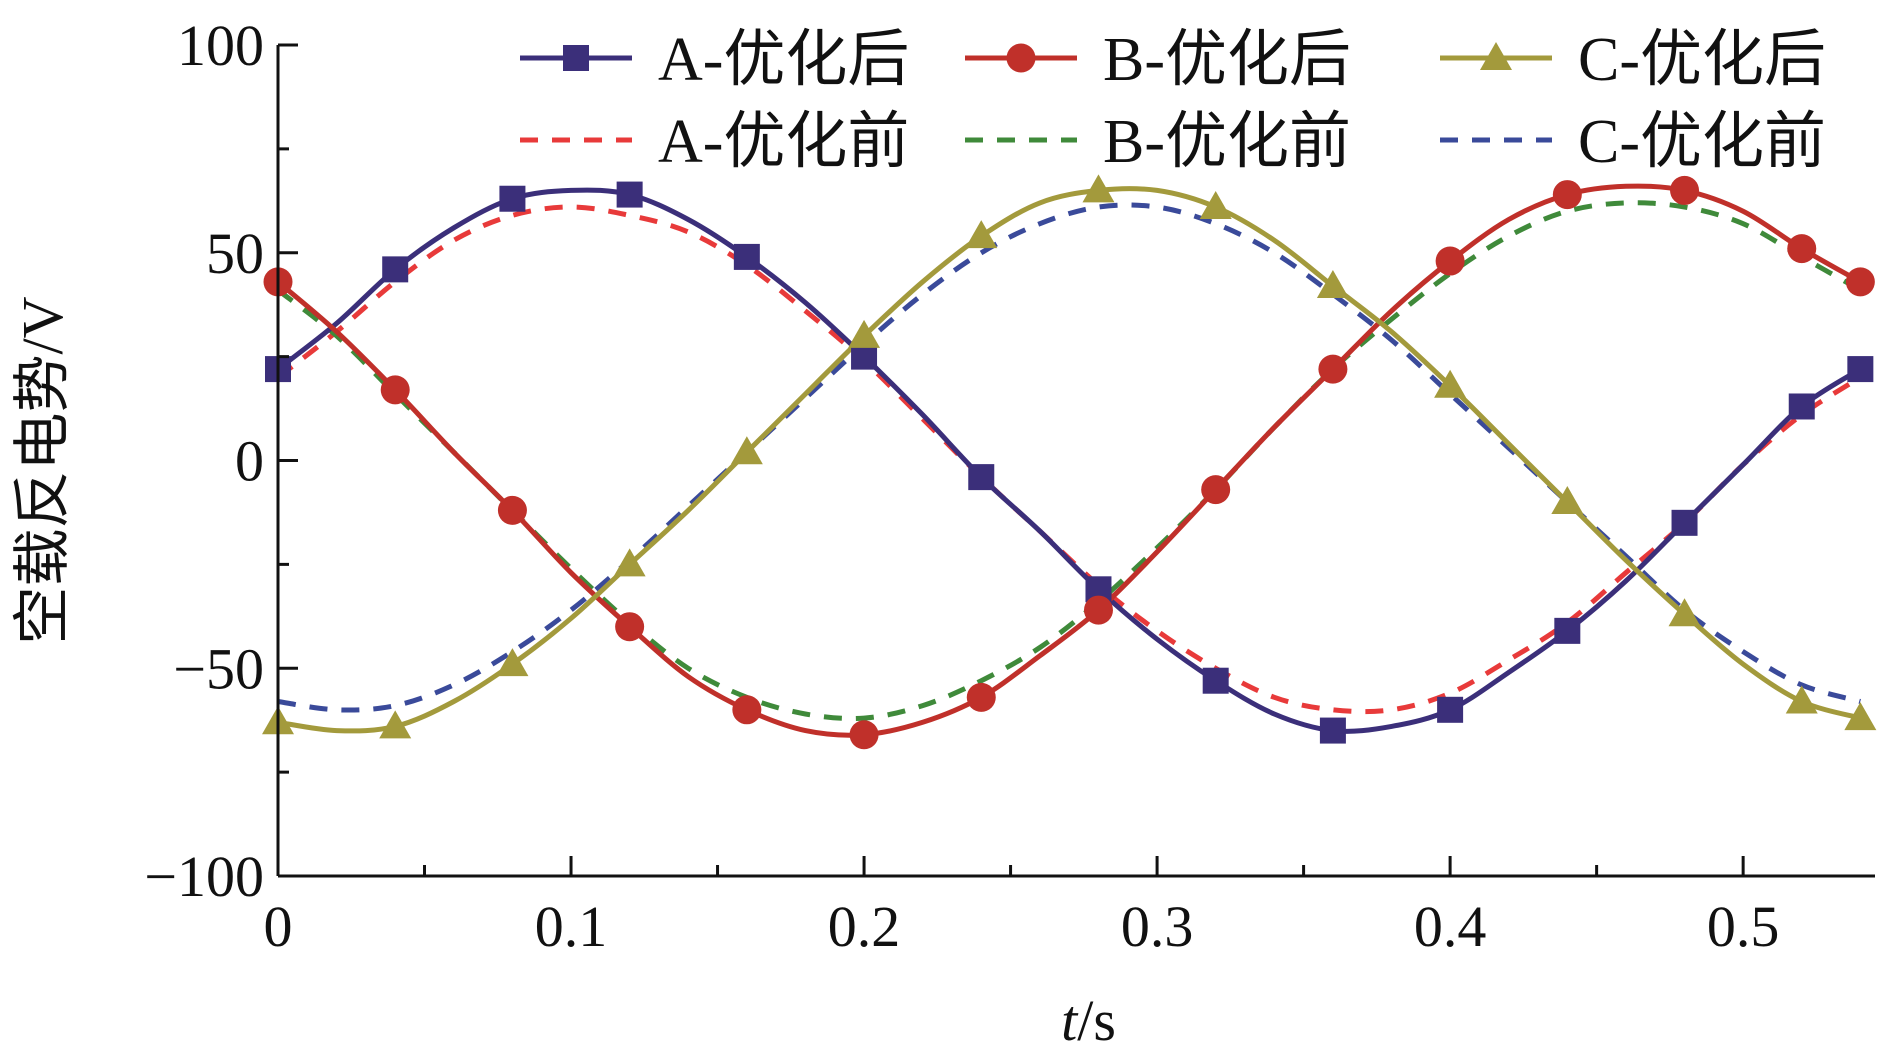 The image size is (1893, 1060). I want to click on y-tick-label: −100, so click(204, 876).